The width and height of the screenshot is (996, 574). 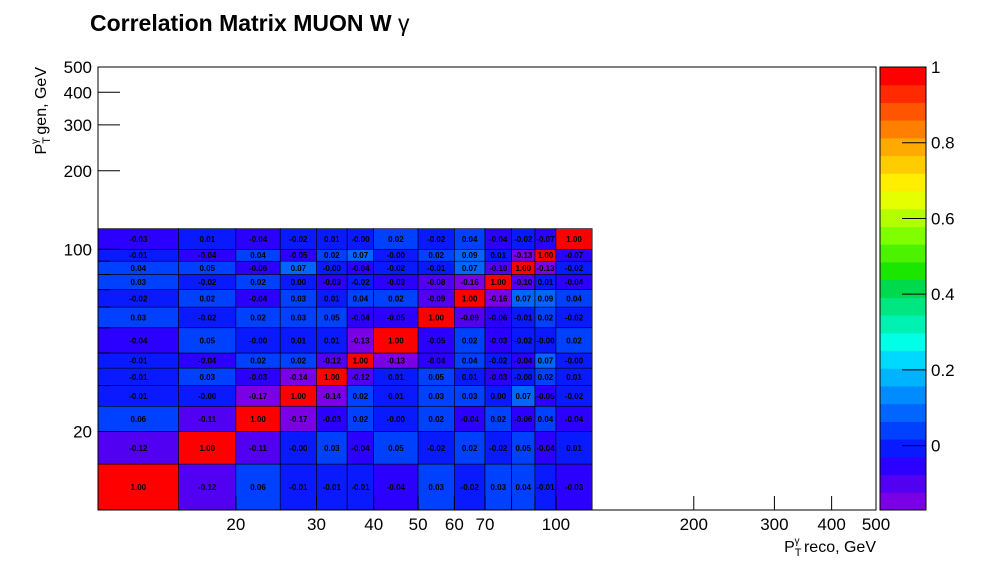 What do you see at coordinates (943, 370) in the screenshot?
I see `colorbar-tick-label: 0.2` at bounding box center [943, 370].